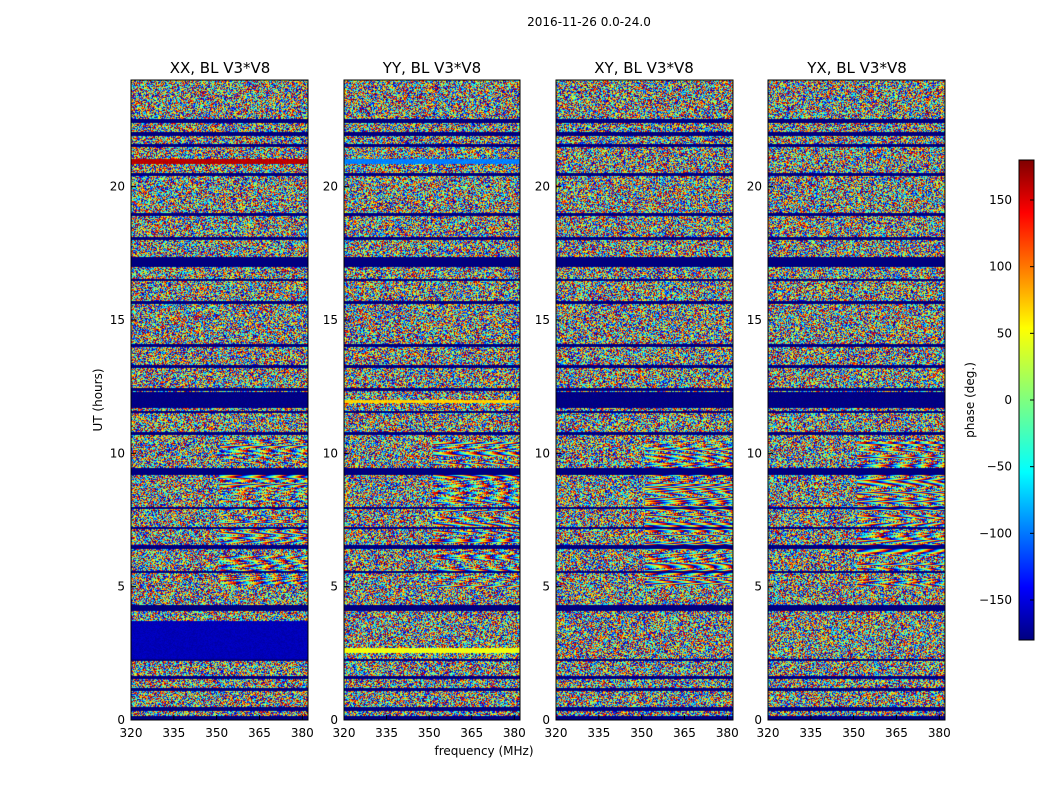  Describe the element at coordinates (431, 68) in the screenshot. I see `panel-title-yy: YY, BL V3*V8` at that location.